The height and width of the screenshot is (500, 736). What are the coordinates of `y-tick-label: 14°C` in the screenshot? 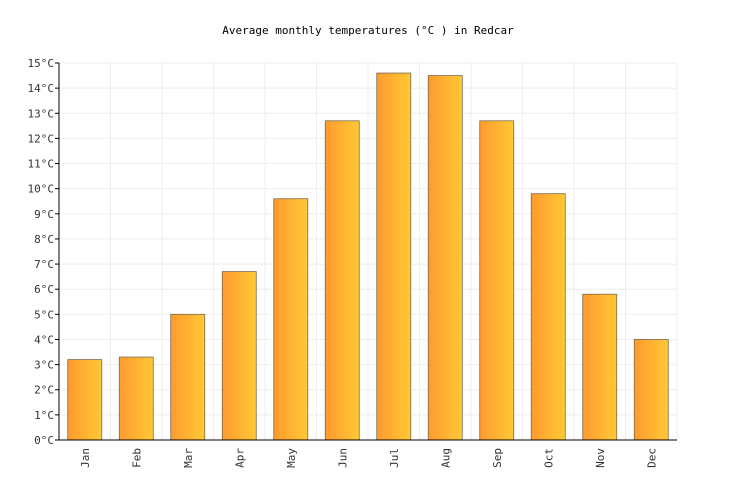 It's located at (41, 88).